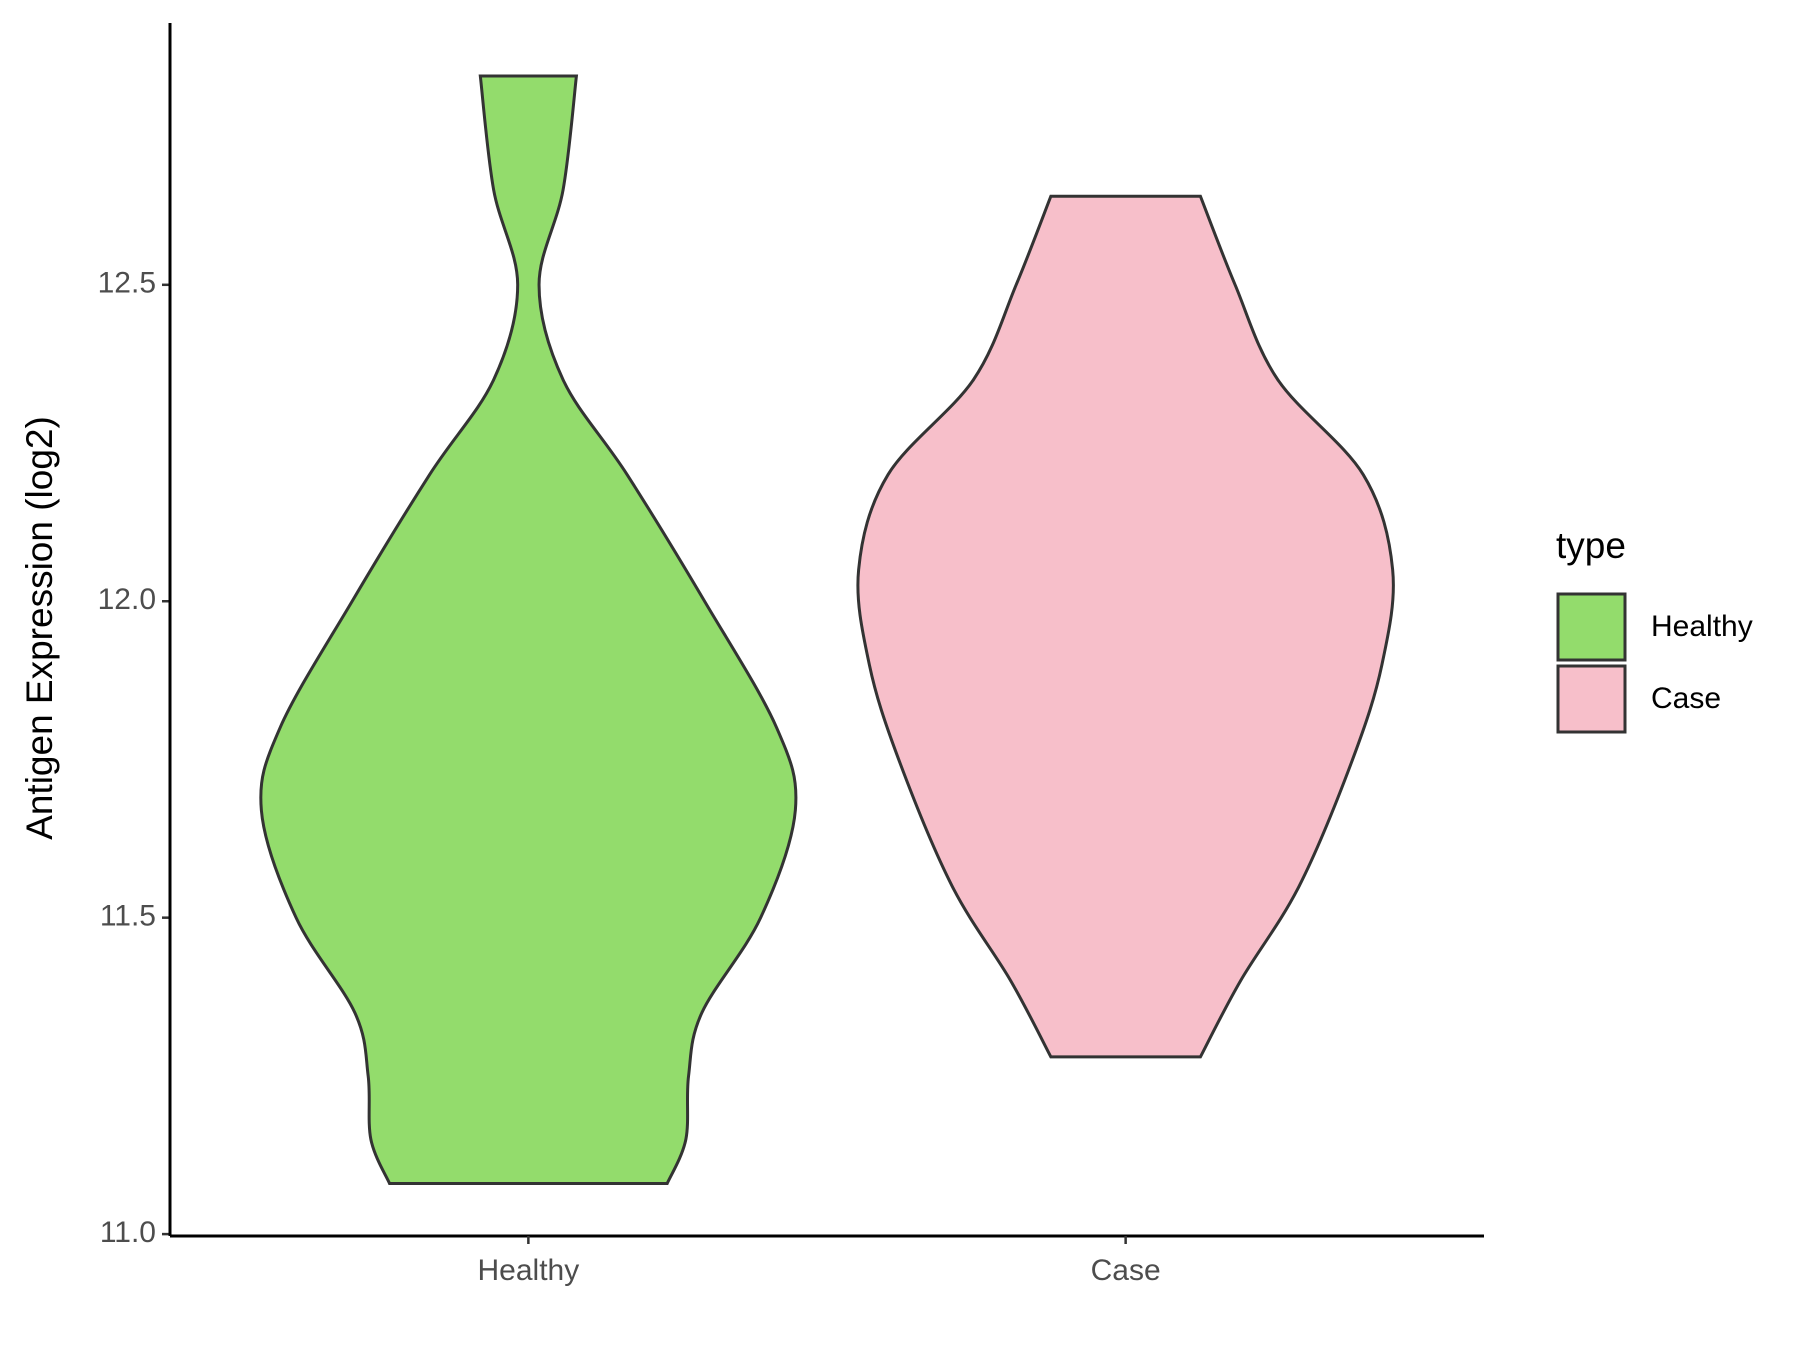 This screenshot has height=1350, width=1800. Describe the element at coordinates (1591, 545) in the screenshot. I see `legend-title: type` at that location.